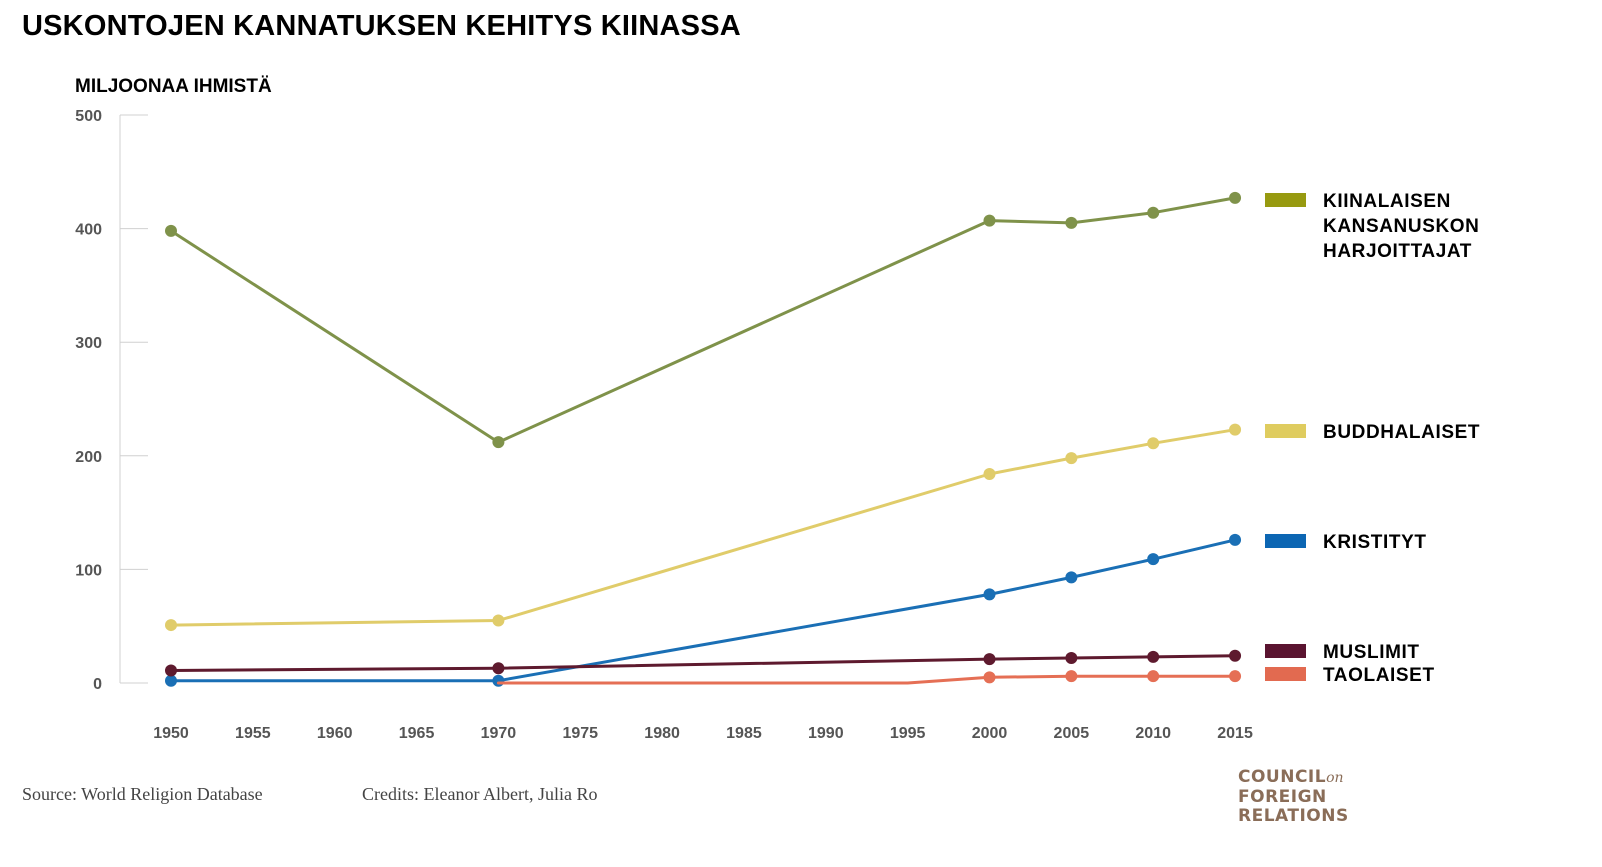 Image resolution: width=1602 pixels, height=867 pixels. I want to click on credits-note: Credits: Eleanor Albert, Julia Ro, so click(480, 794).